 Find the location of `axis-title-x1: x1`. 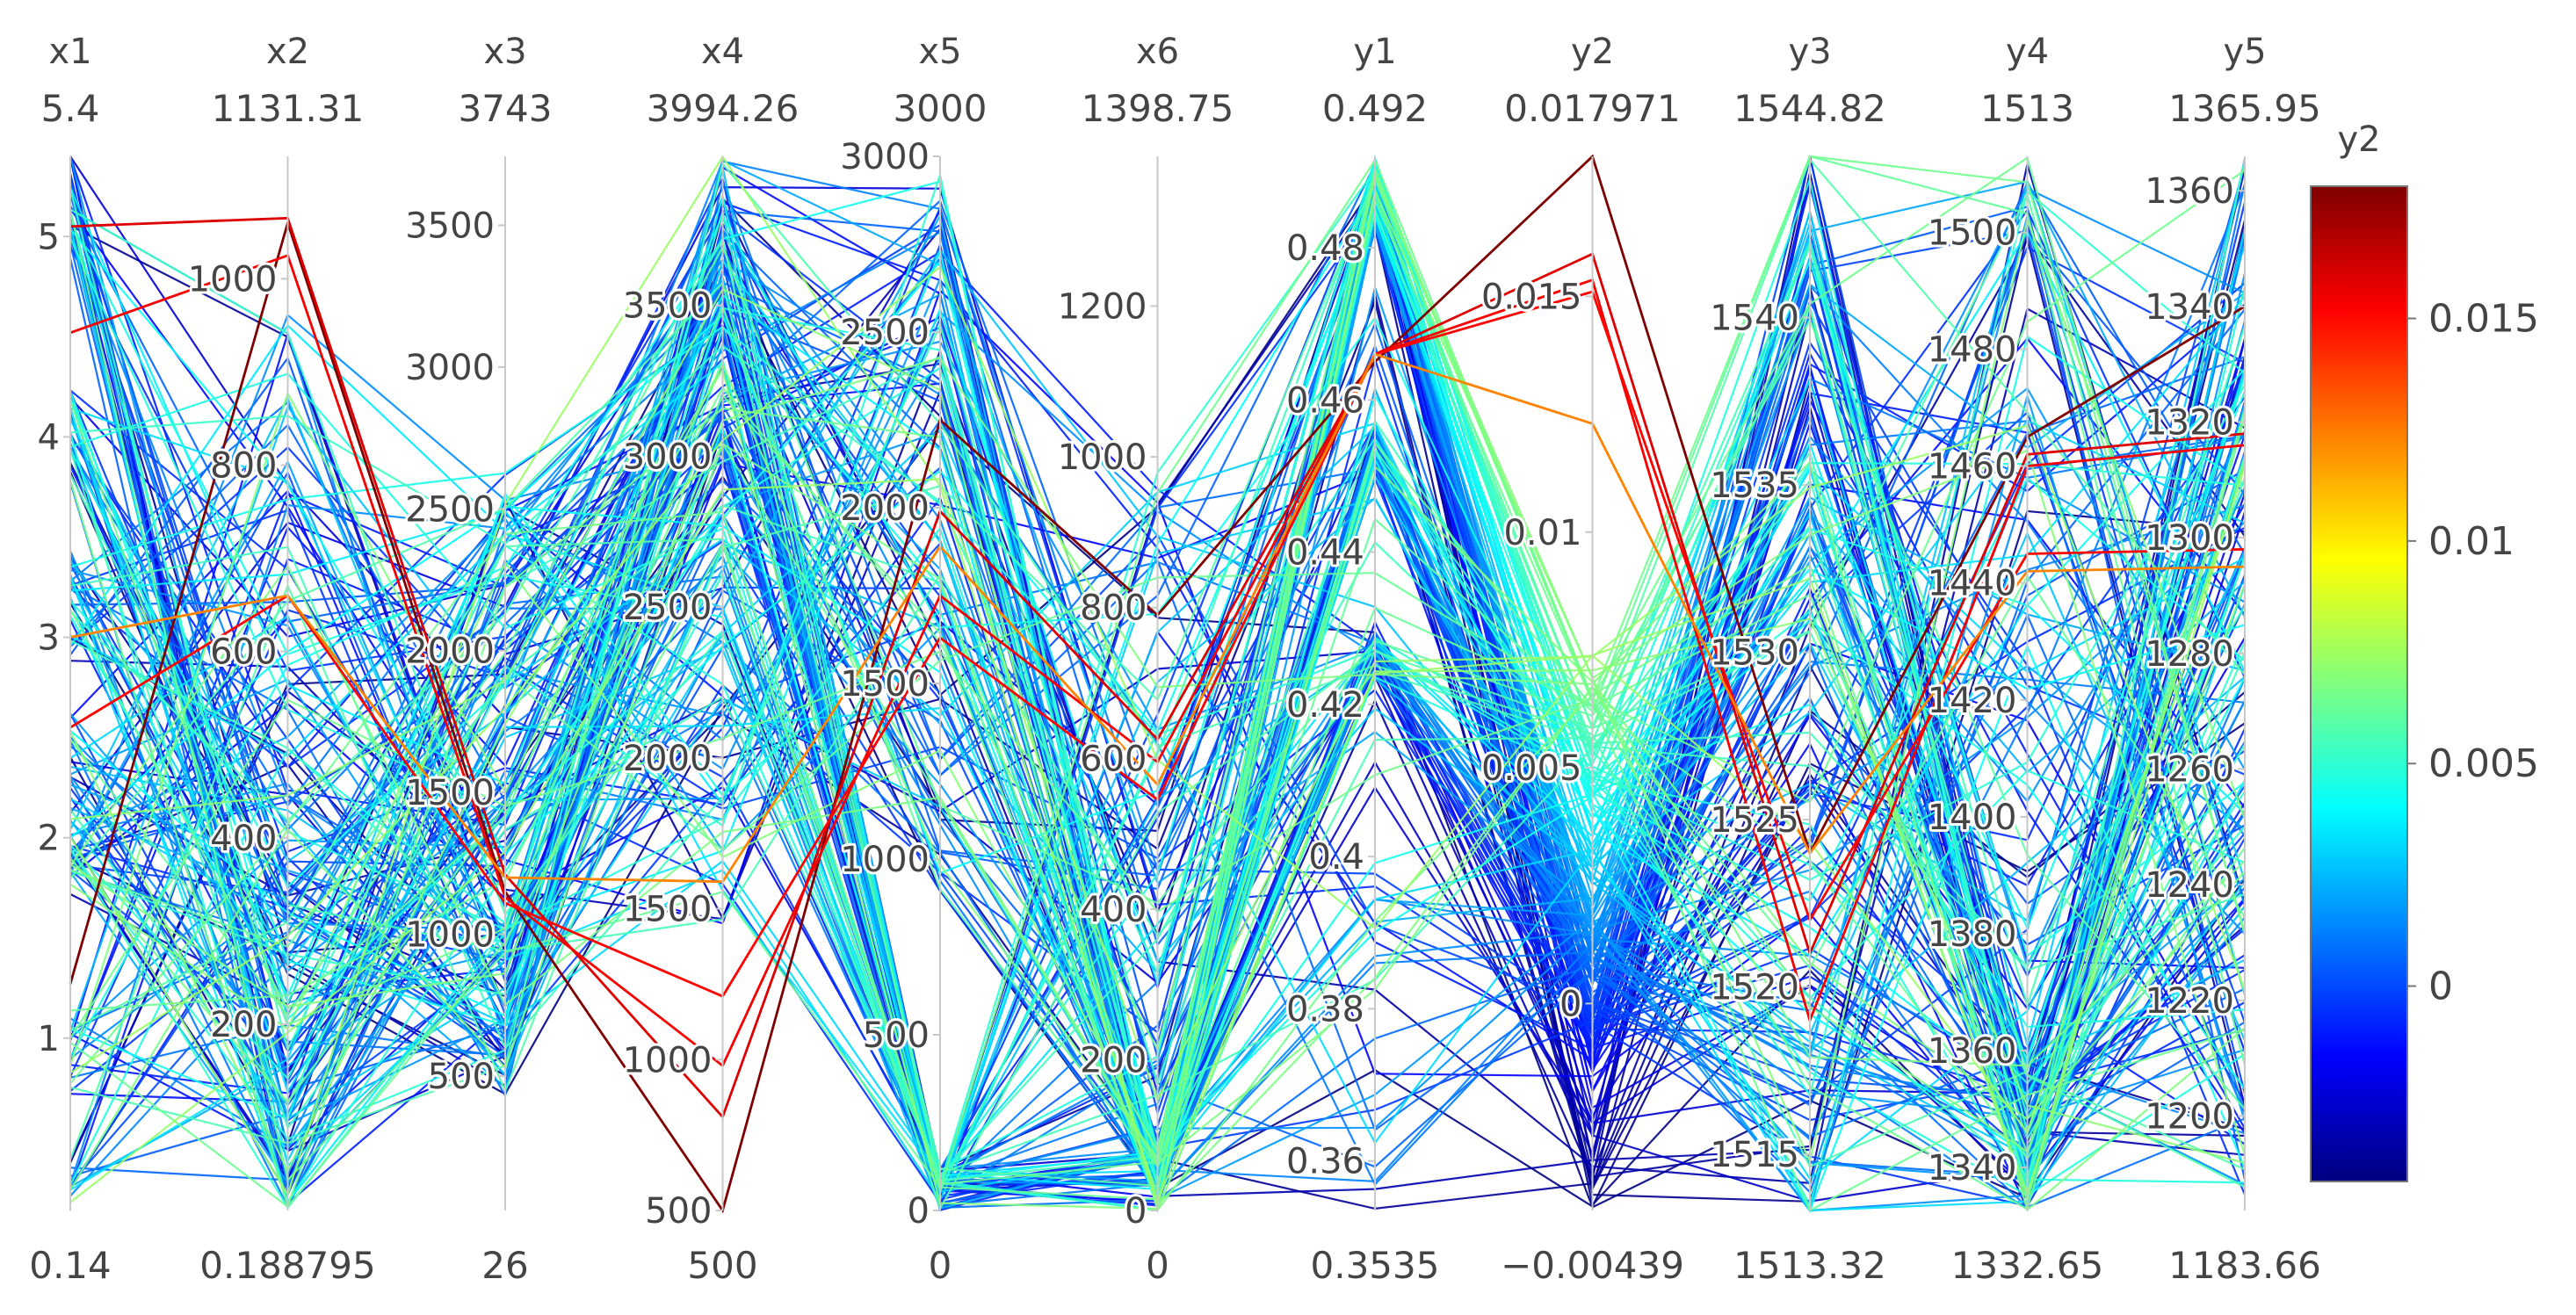

axis-title-x1: x1 is located at coordinates (69, 52).